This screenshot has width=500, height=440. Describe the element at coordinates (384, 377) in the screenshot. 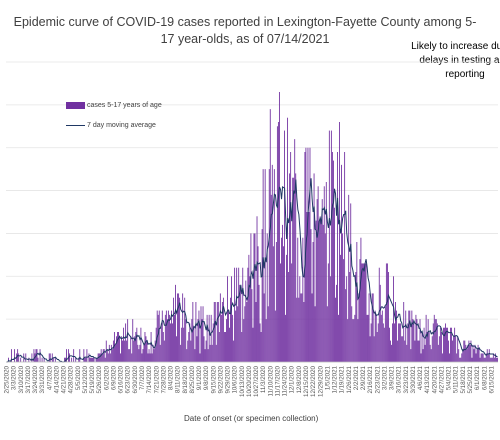

I see `x-tick-label: 3/2/2021` at that location.